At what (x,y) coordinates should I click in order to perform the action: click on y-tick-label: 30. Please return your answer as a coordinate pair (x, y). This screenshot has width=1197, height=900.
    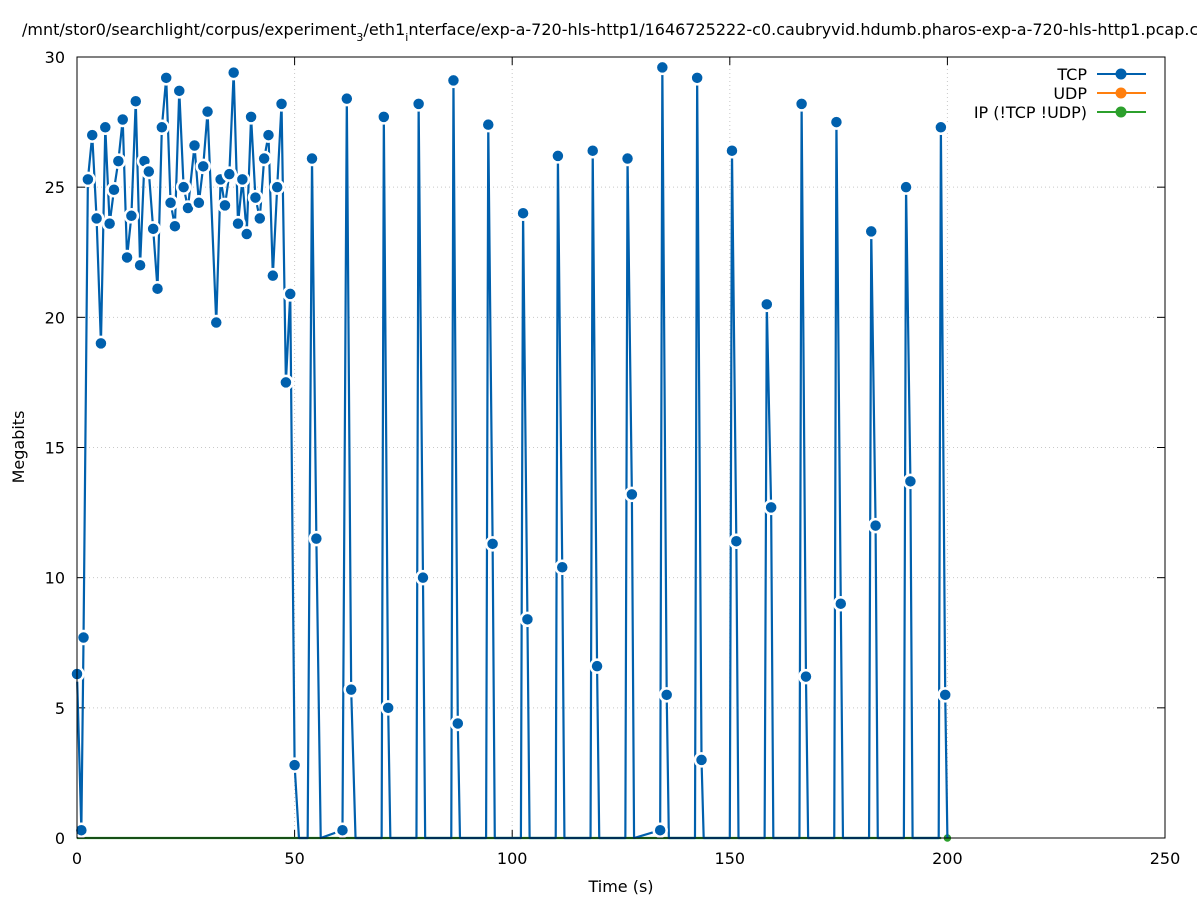
    Looking at the image, I should click on (55, 57).